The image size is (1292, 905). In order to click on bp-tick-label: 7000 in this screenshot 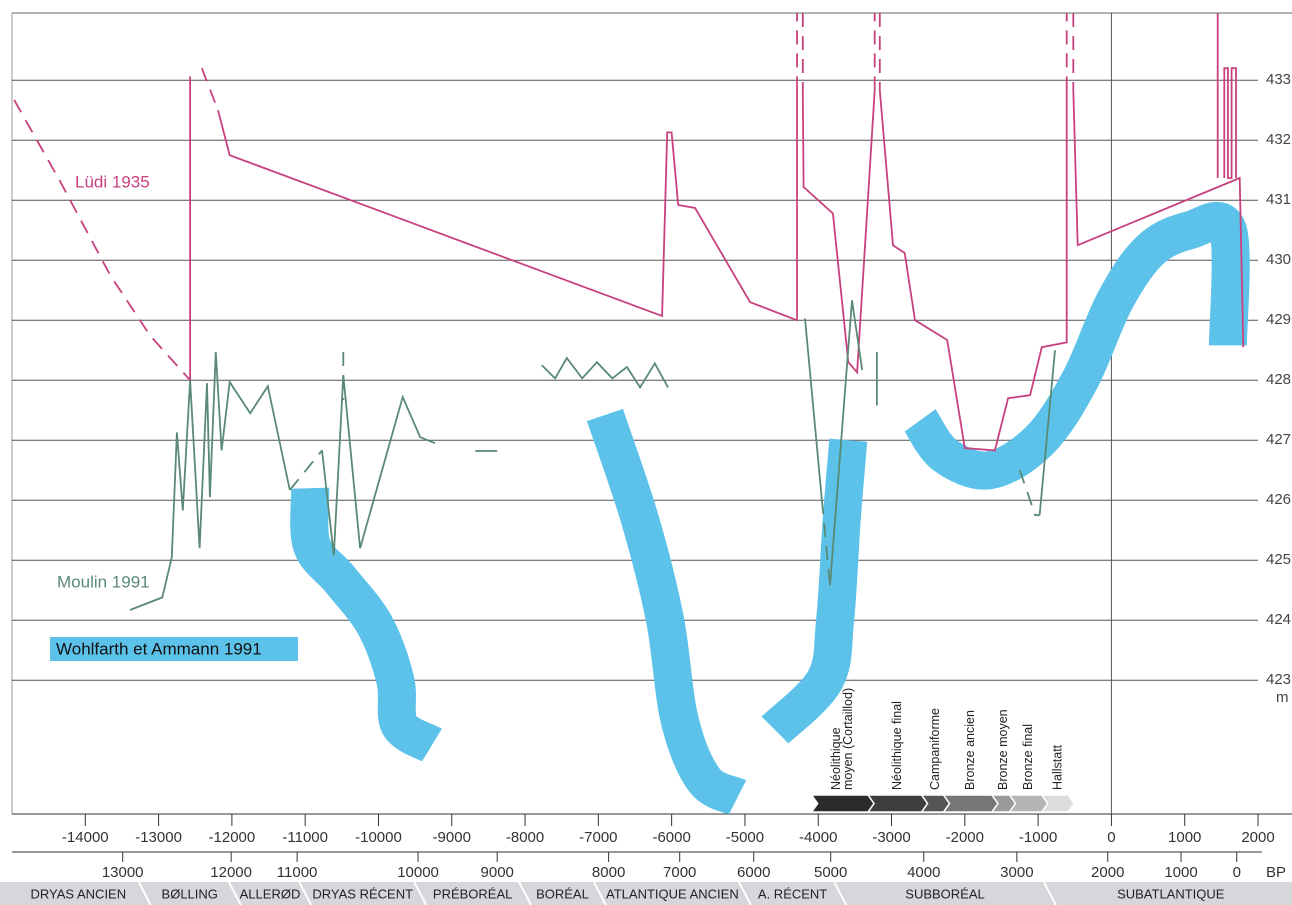, I will do `click(679, 872)`.